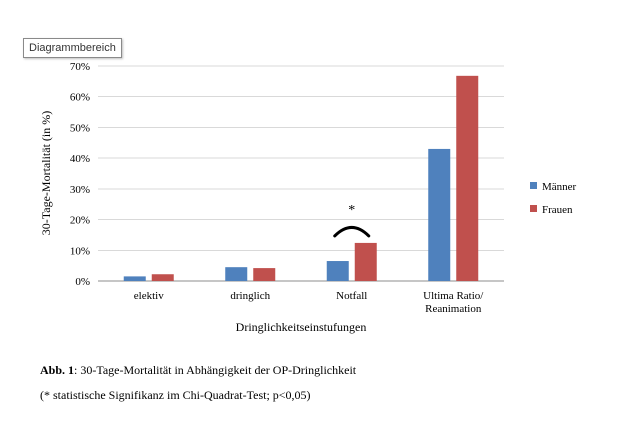 The image size is (618, 427). Describe the element at coordinates (557, 210) in the screenshot. I see `legend-label: Frauen` at that location.